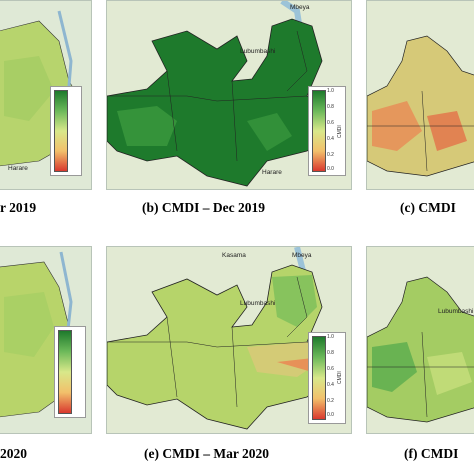 Image resolution: width=474 pixels, height=474 pixels. I want to click on tick-e-2: 0.6, so click(330, 369).